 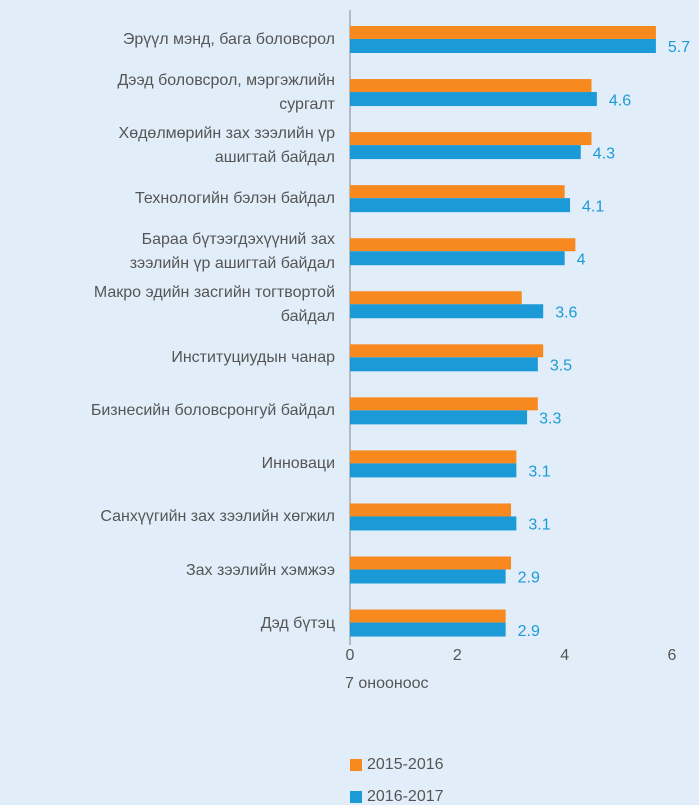 What do you see at coordinates (550, 419) in the screenshot?
I see `value-label: 3.3` at bounding box center [550, 419].